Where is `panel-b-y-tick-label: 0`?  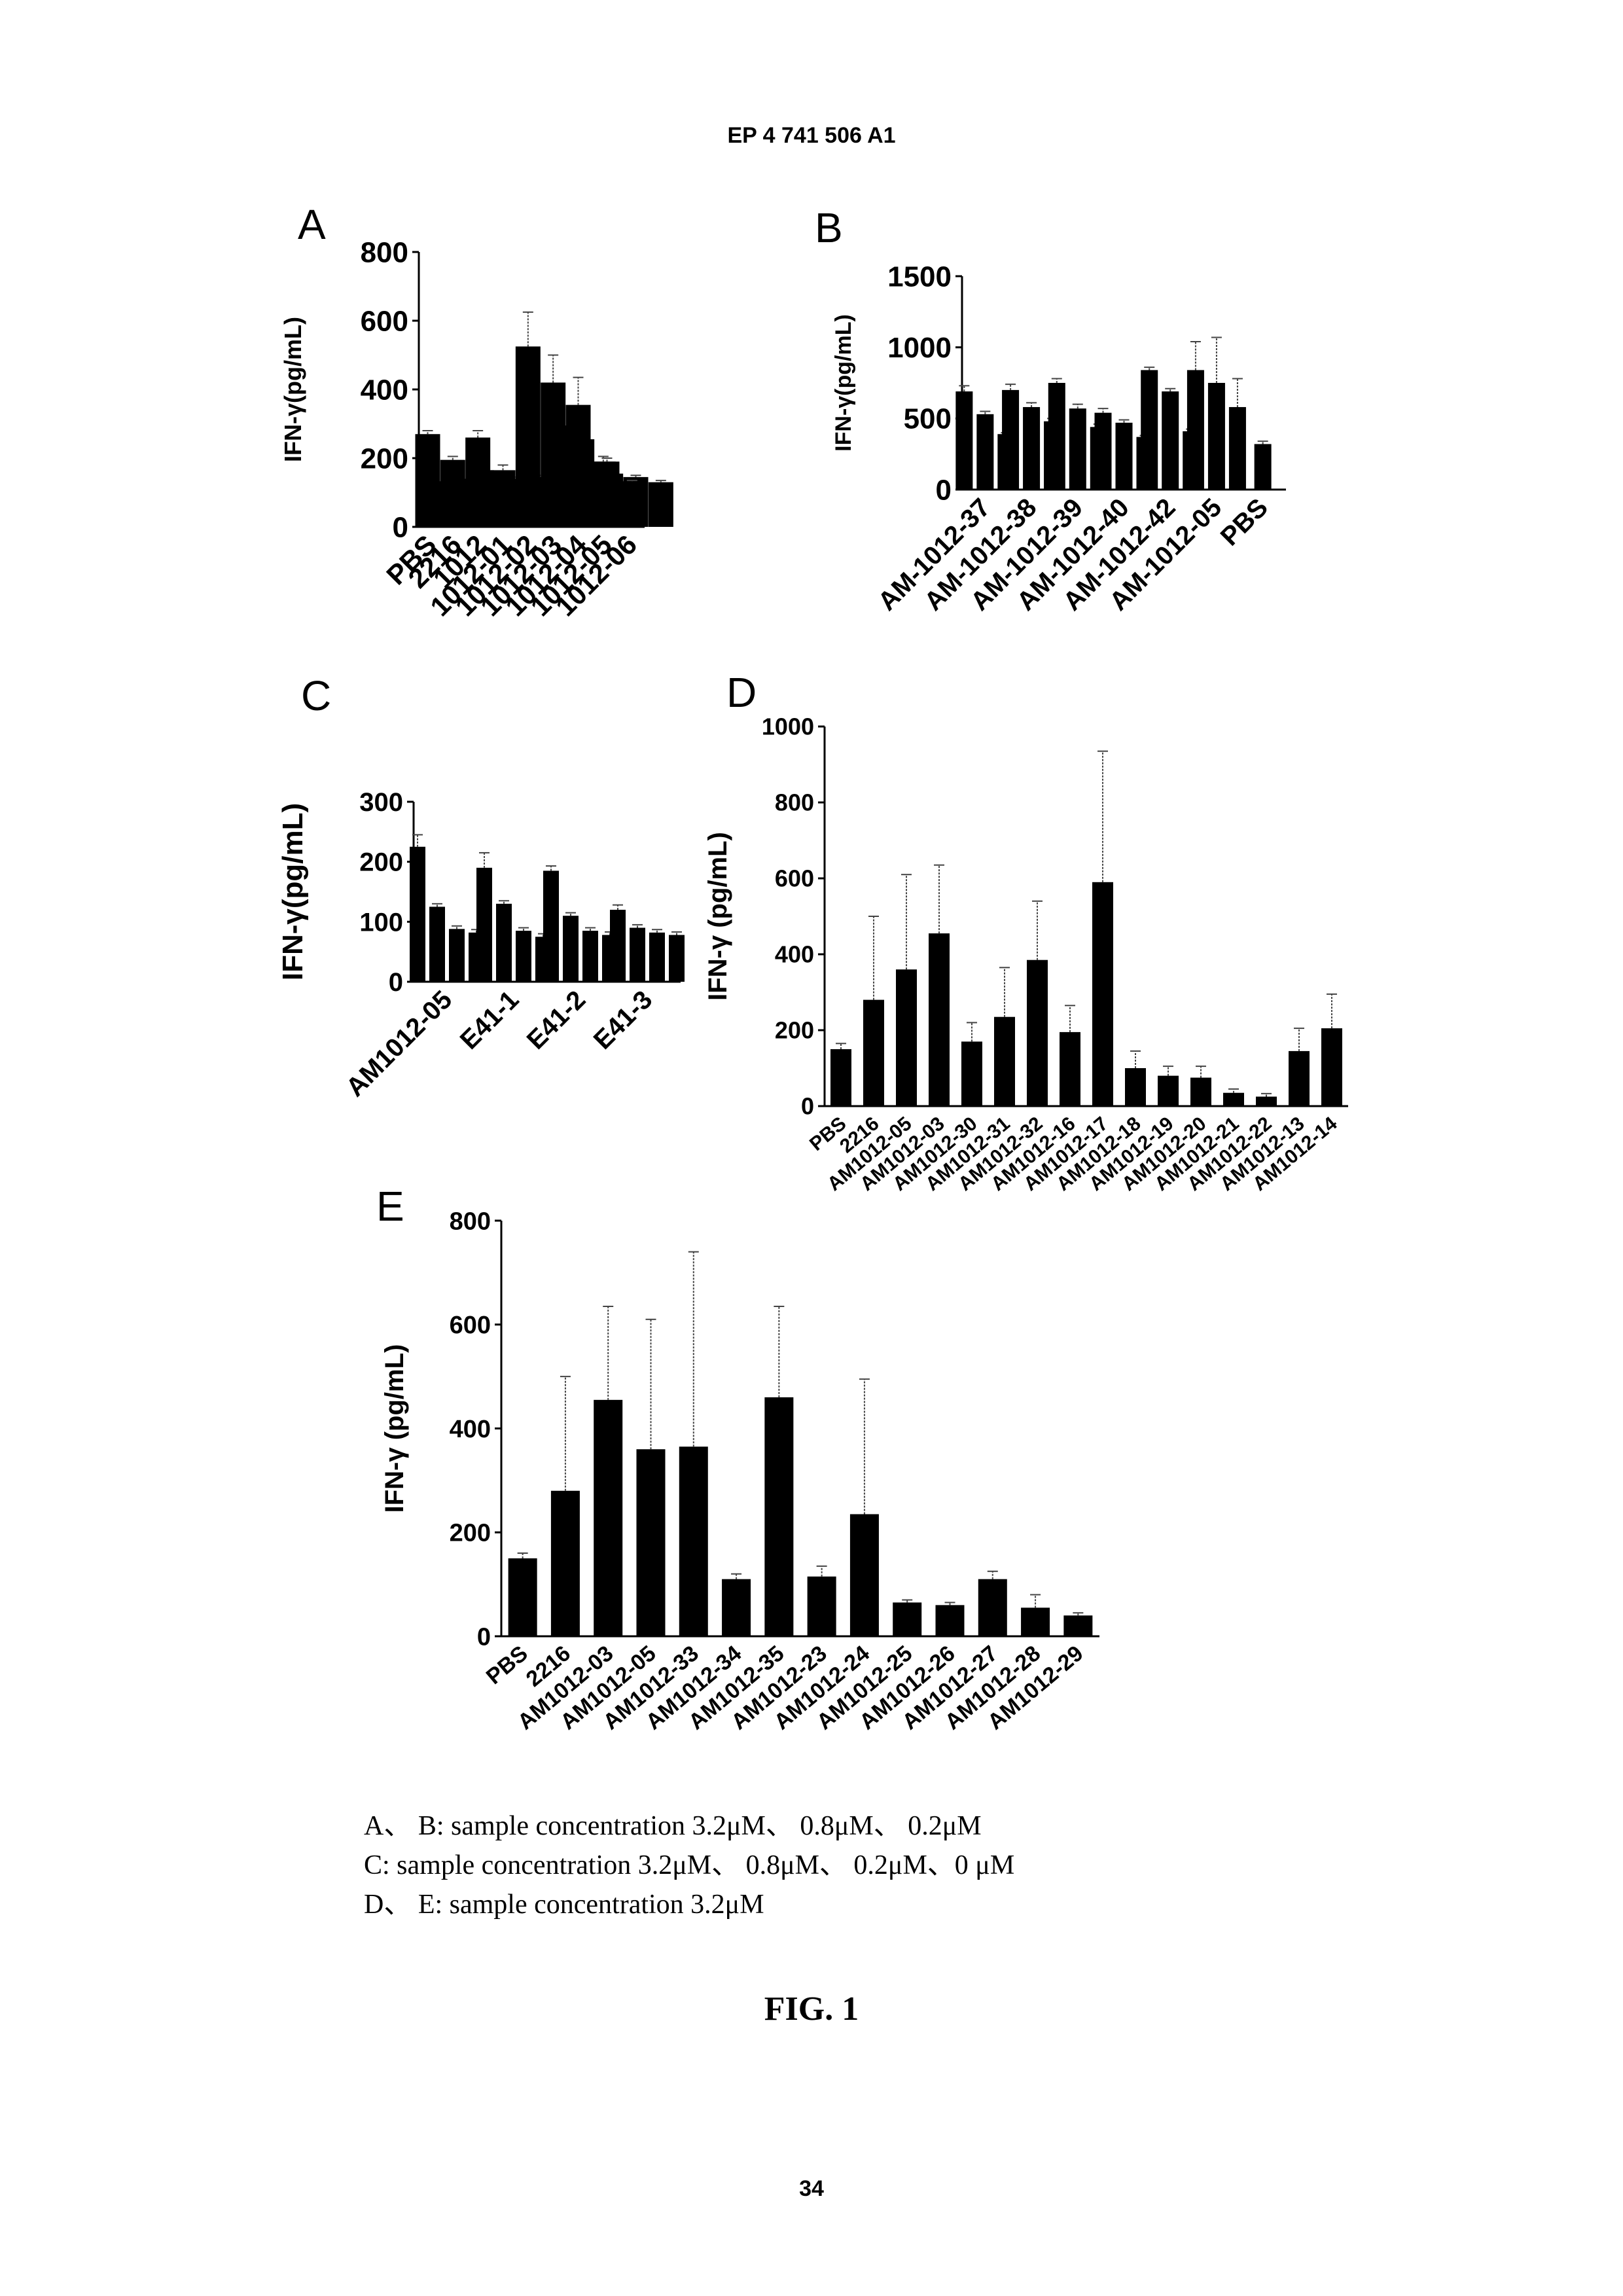 panel-b-y-tick-label: 0 is located at coordinates (944, 490).